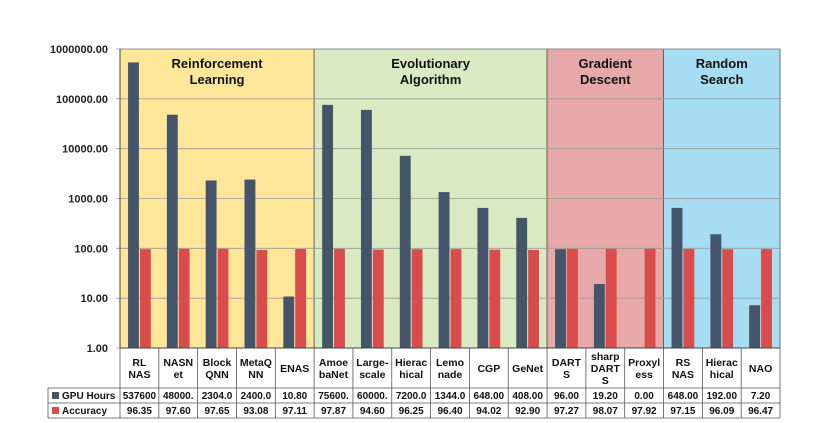  I want to click on accuracy-value: 93.08, so click(255, 411).